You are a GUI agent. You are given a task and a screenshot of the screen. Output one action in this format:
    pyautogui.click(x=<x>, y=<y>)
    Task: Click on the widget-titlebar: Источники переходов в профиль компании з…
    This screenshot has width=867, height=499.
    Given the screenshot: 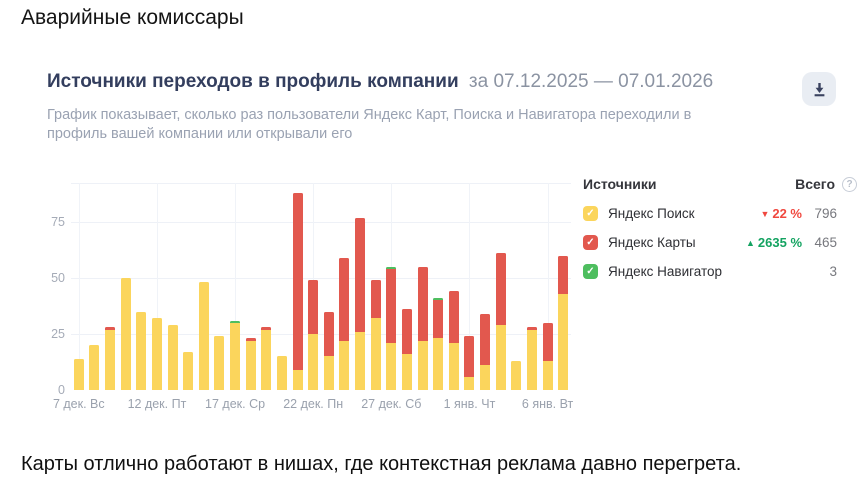 What is the action you would take?
    pyautogui.click(x=380, y=82)
    